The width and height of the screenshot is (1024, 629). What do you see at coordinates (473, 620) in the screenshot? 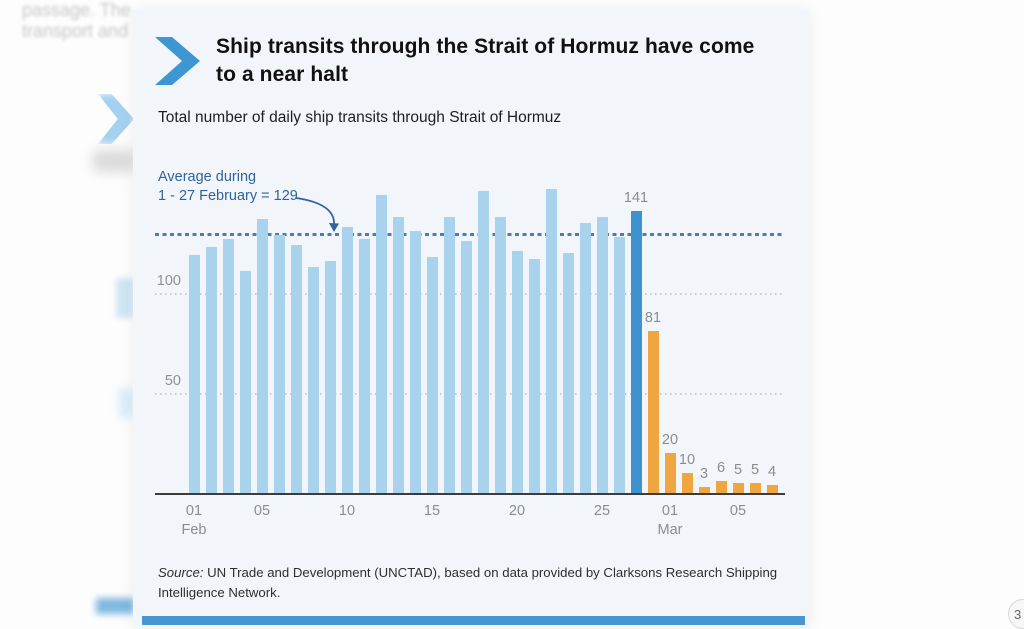
I see `card-footer-accent-bar` at bounding box center [473, 620].